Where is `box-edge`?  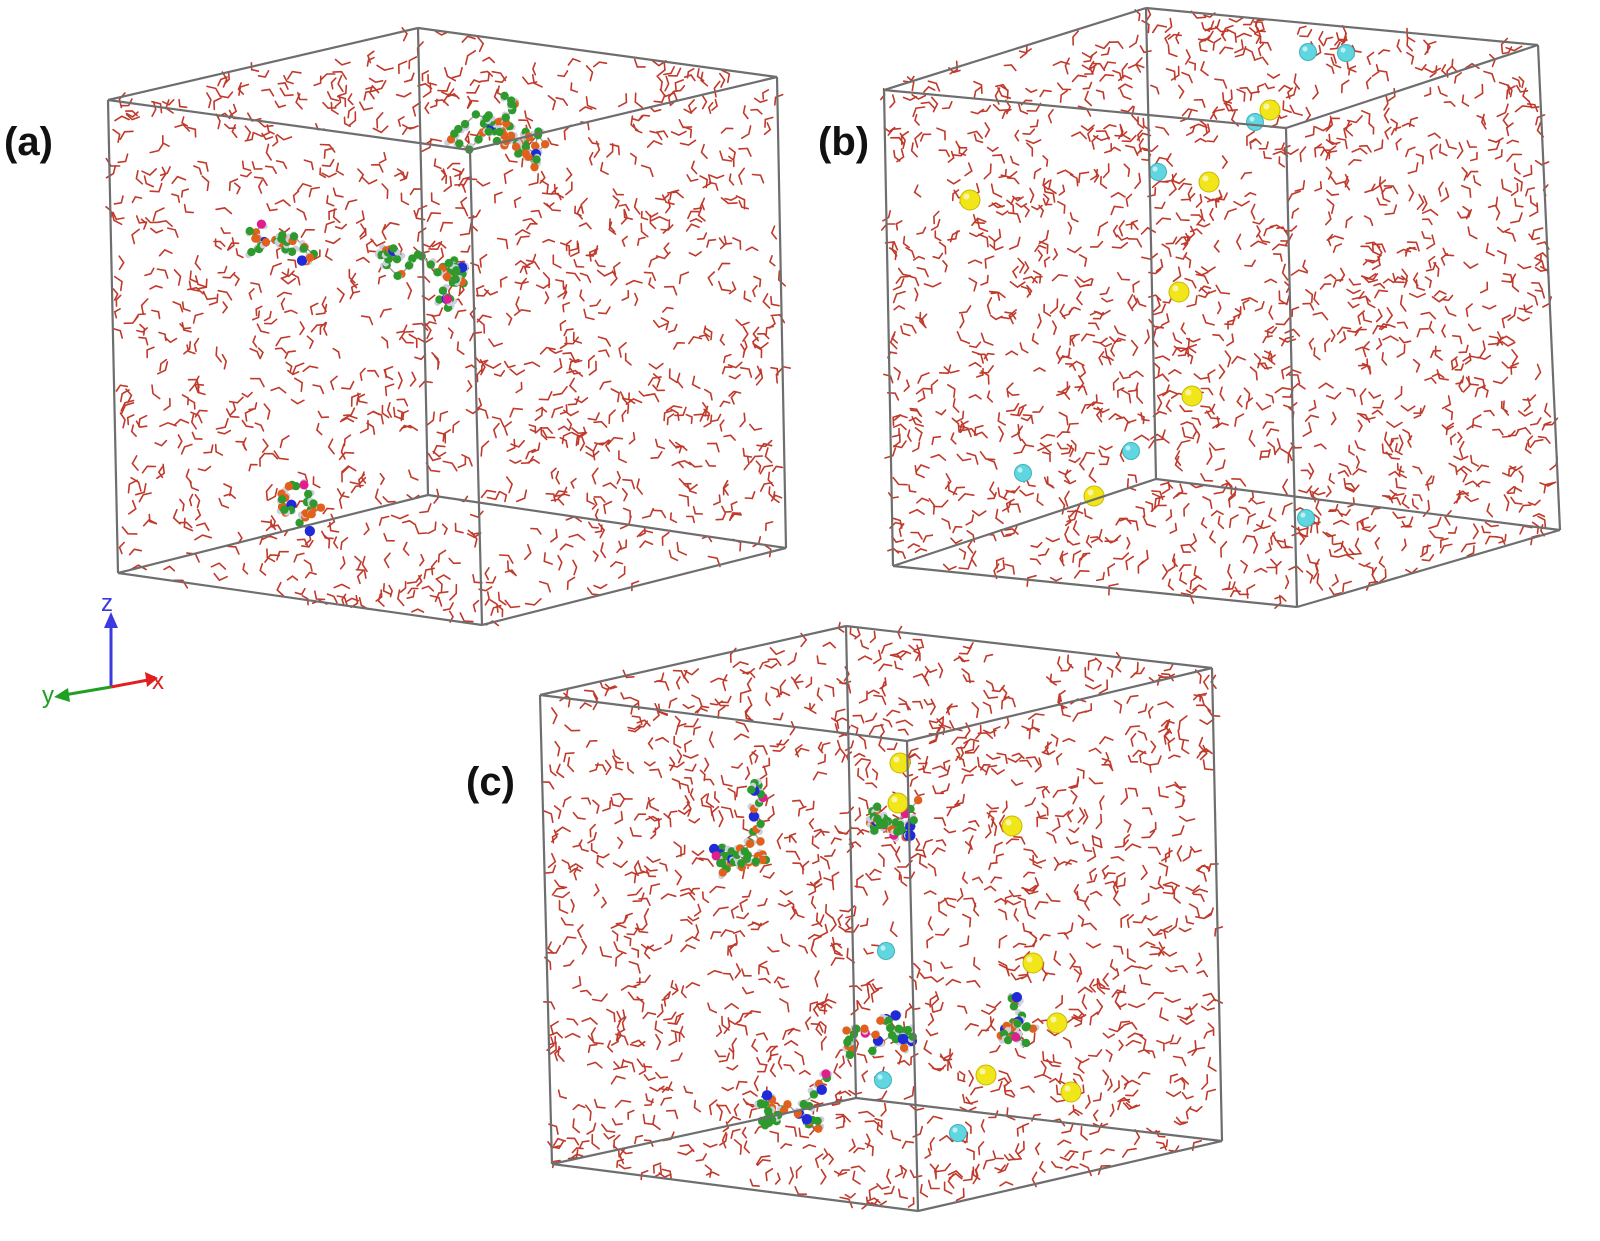
box-edge is located at coordinates (113, 336).